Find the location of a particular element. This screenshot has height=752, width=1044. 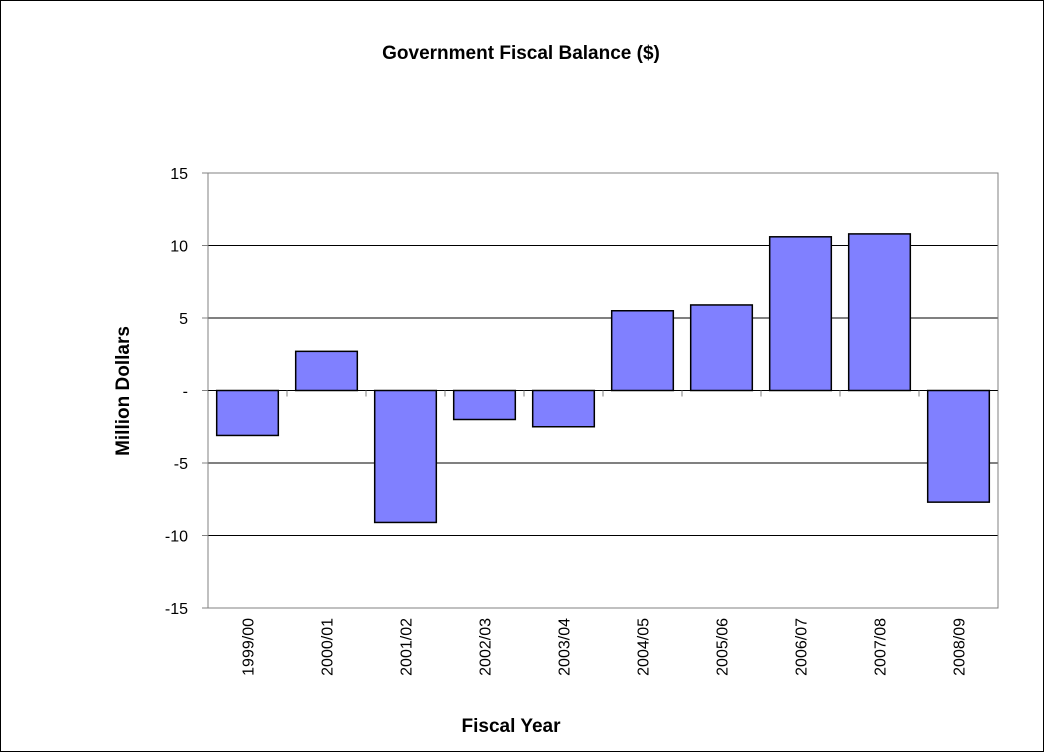

y-tick-label: 15 is located at coordinates (179, 174).